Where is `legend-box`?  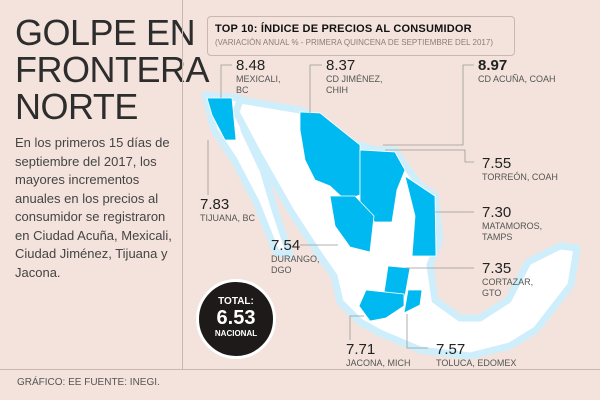
legend-box is located at coordinates (361, 36).